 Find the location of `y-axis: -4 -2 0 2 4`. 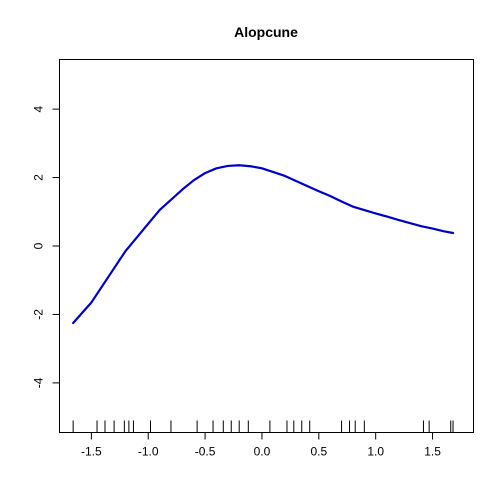

y-axis: -4 -2 0 2 4 is located at coordinates (46, 246).